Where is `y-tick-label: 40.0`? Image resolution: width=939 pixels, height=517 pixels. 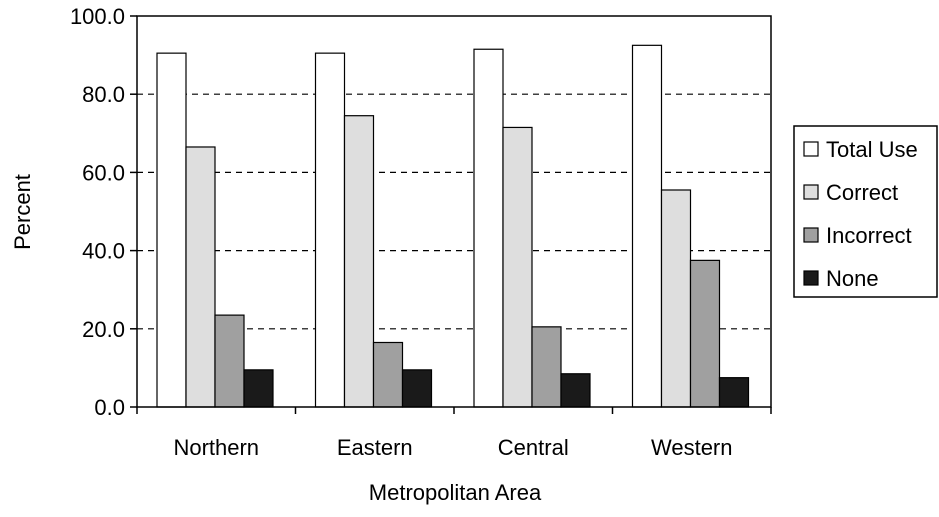 y-tick-label: 40.0 is located at coordinates (103, 251).